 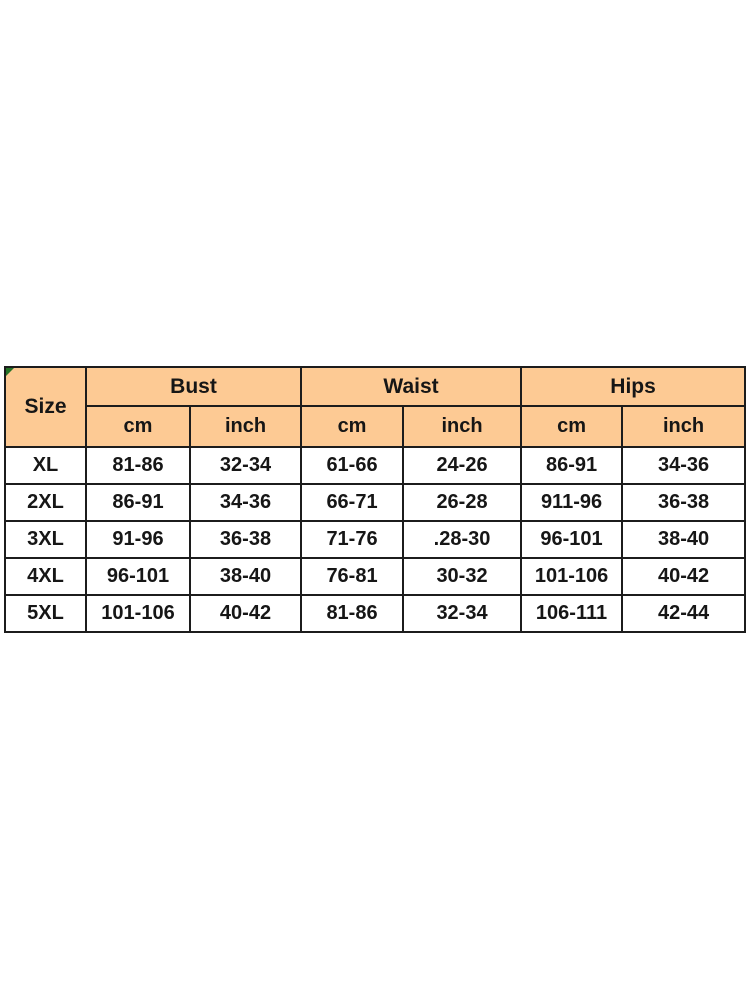 I want to click on table-row: 2XL 86-91 34-36 66-71 26-28 911-96 36-38, so click(x=375, y=502).